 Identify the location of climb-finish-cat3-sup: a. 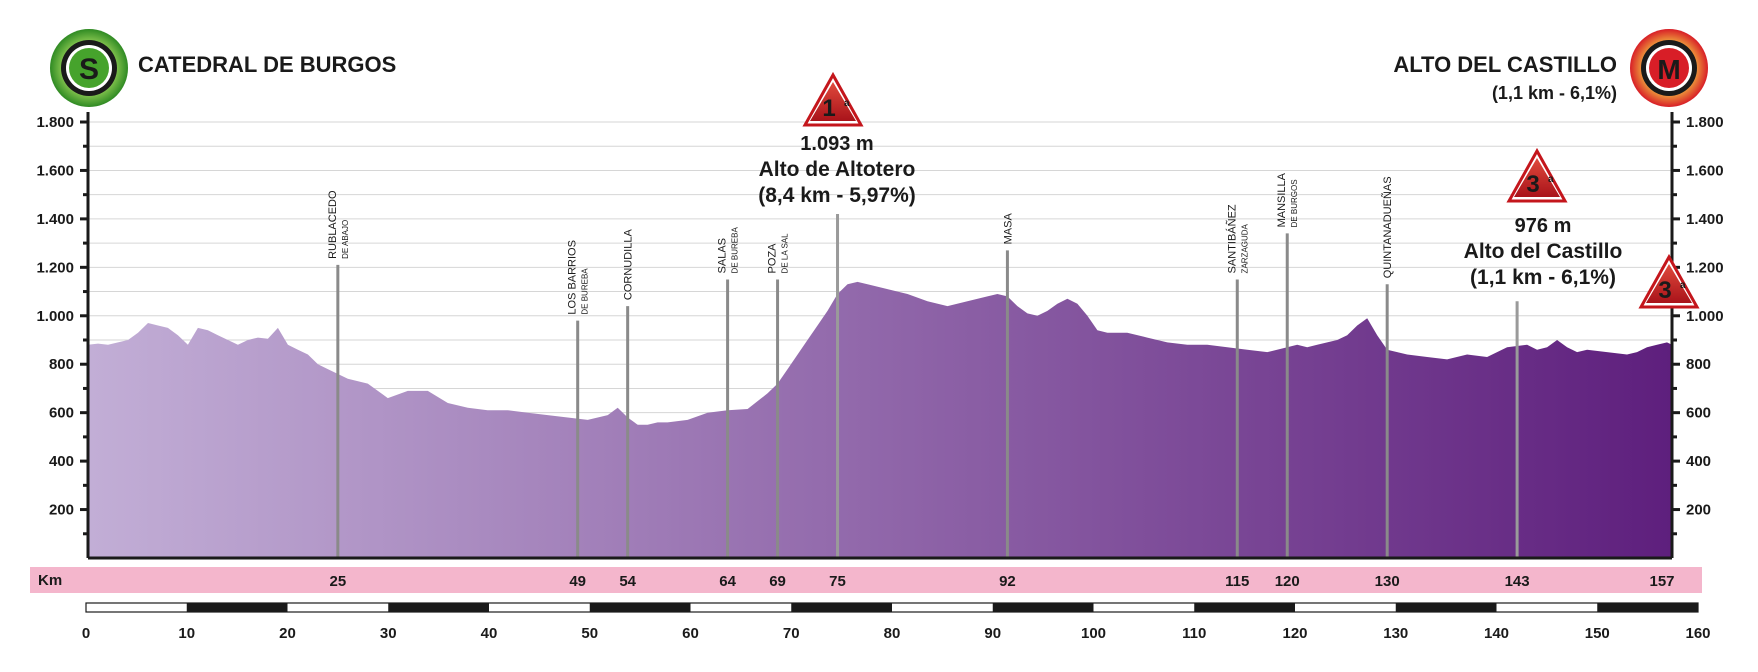
(1683, 285).